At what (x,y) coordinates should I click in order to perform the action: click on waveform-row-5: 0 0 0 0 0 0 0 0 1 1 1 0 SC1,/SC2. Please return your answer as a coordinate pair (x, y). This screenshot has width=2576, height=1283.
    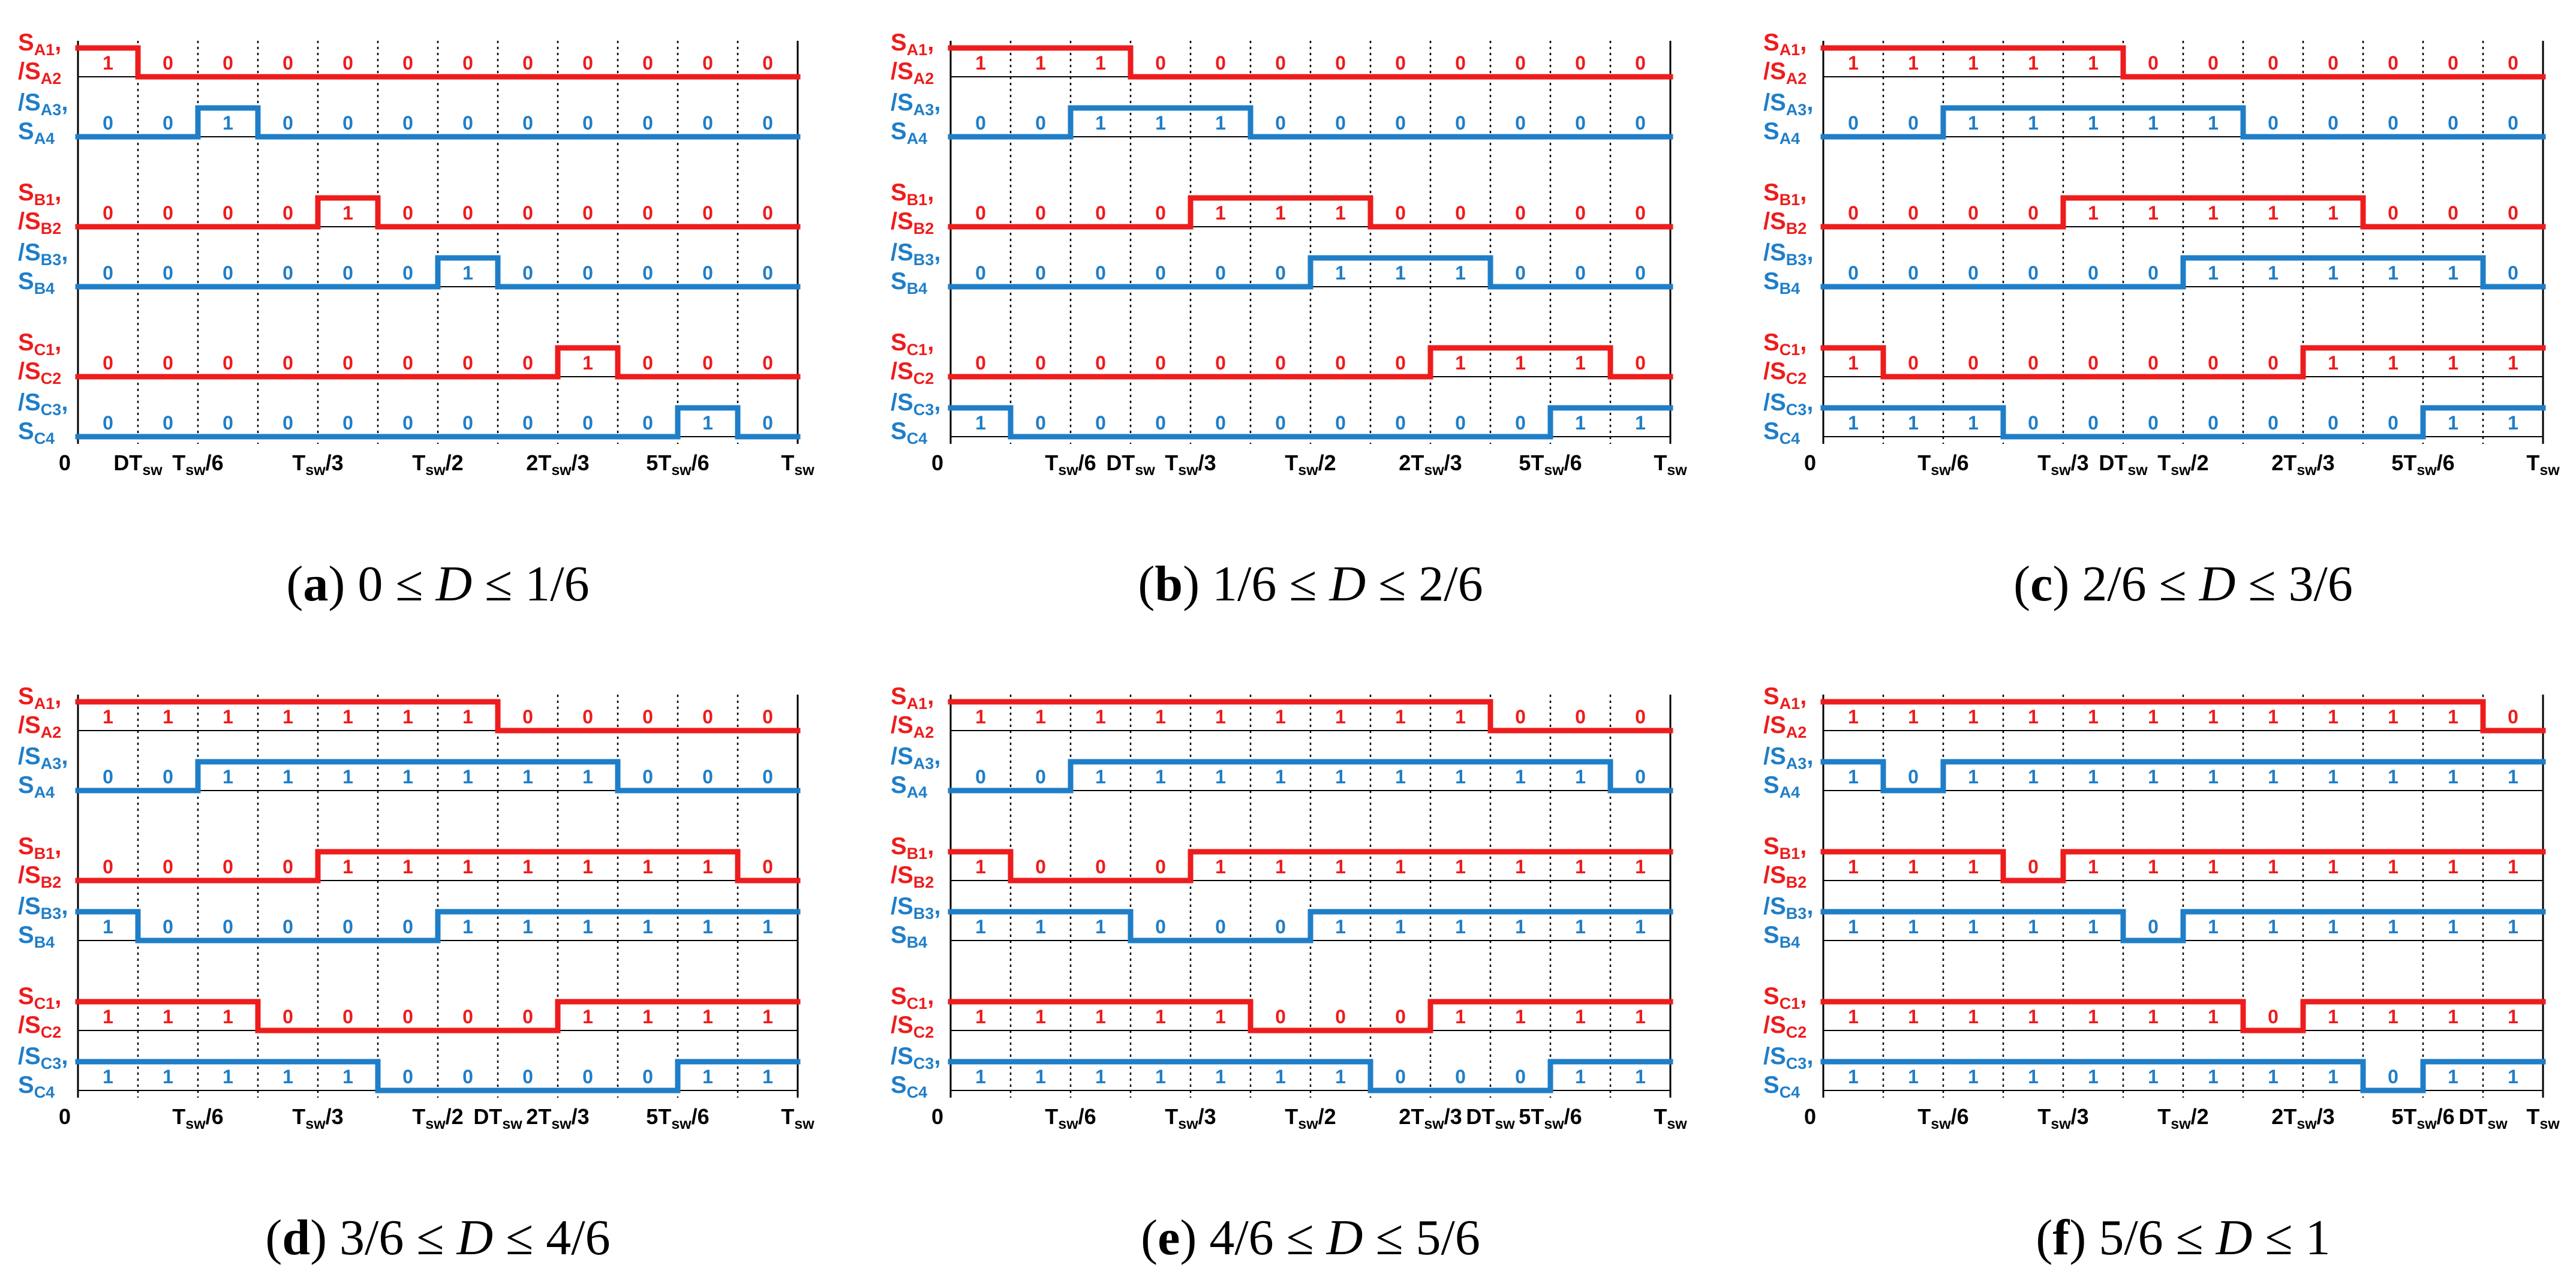
    Looking at the image, I should click on (1282, 358).